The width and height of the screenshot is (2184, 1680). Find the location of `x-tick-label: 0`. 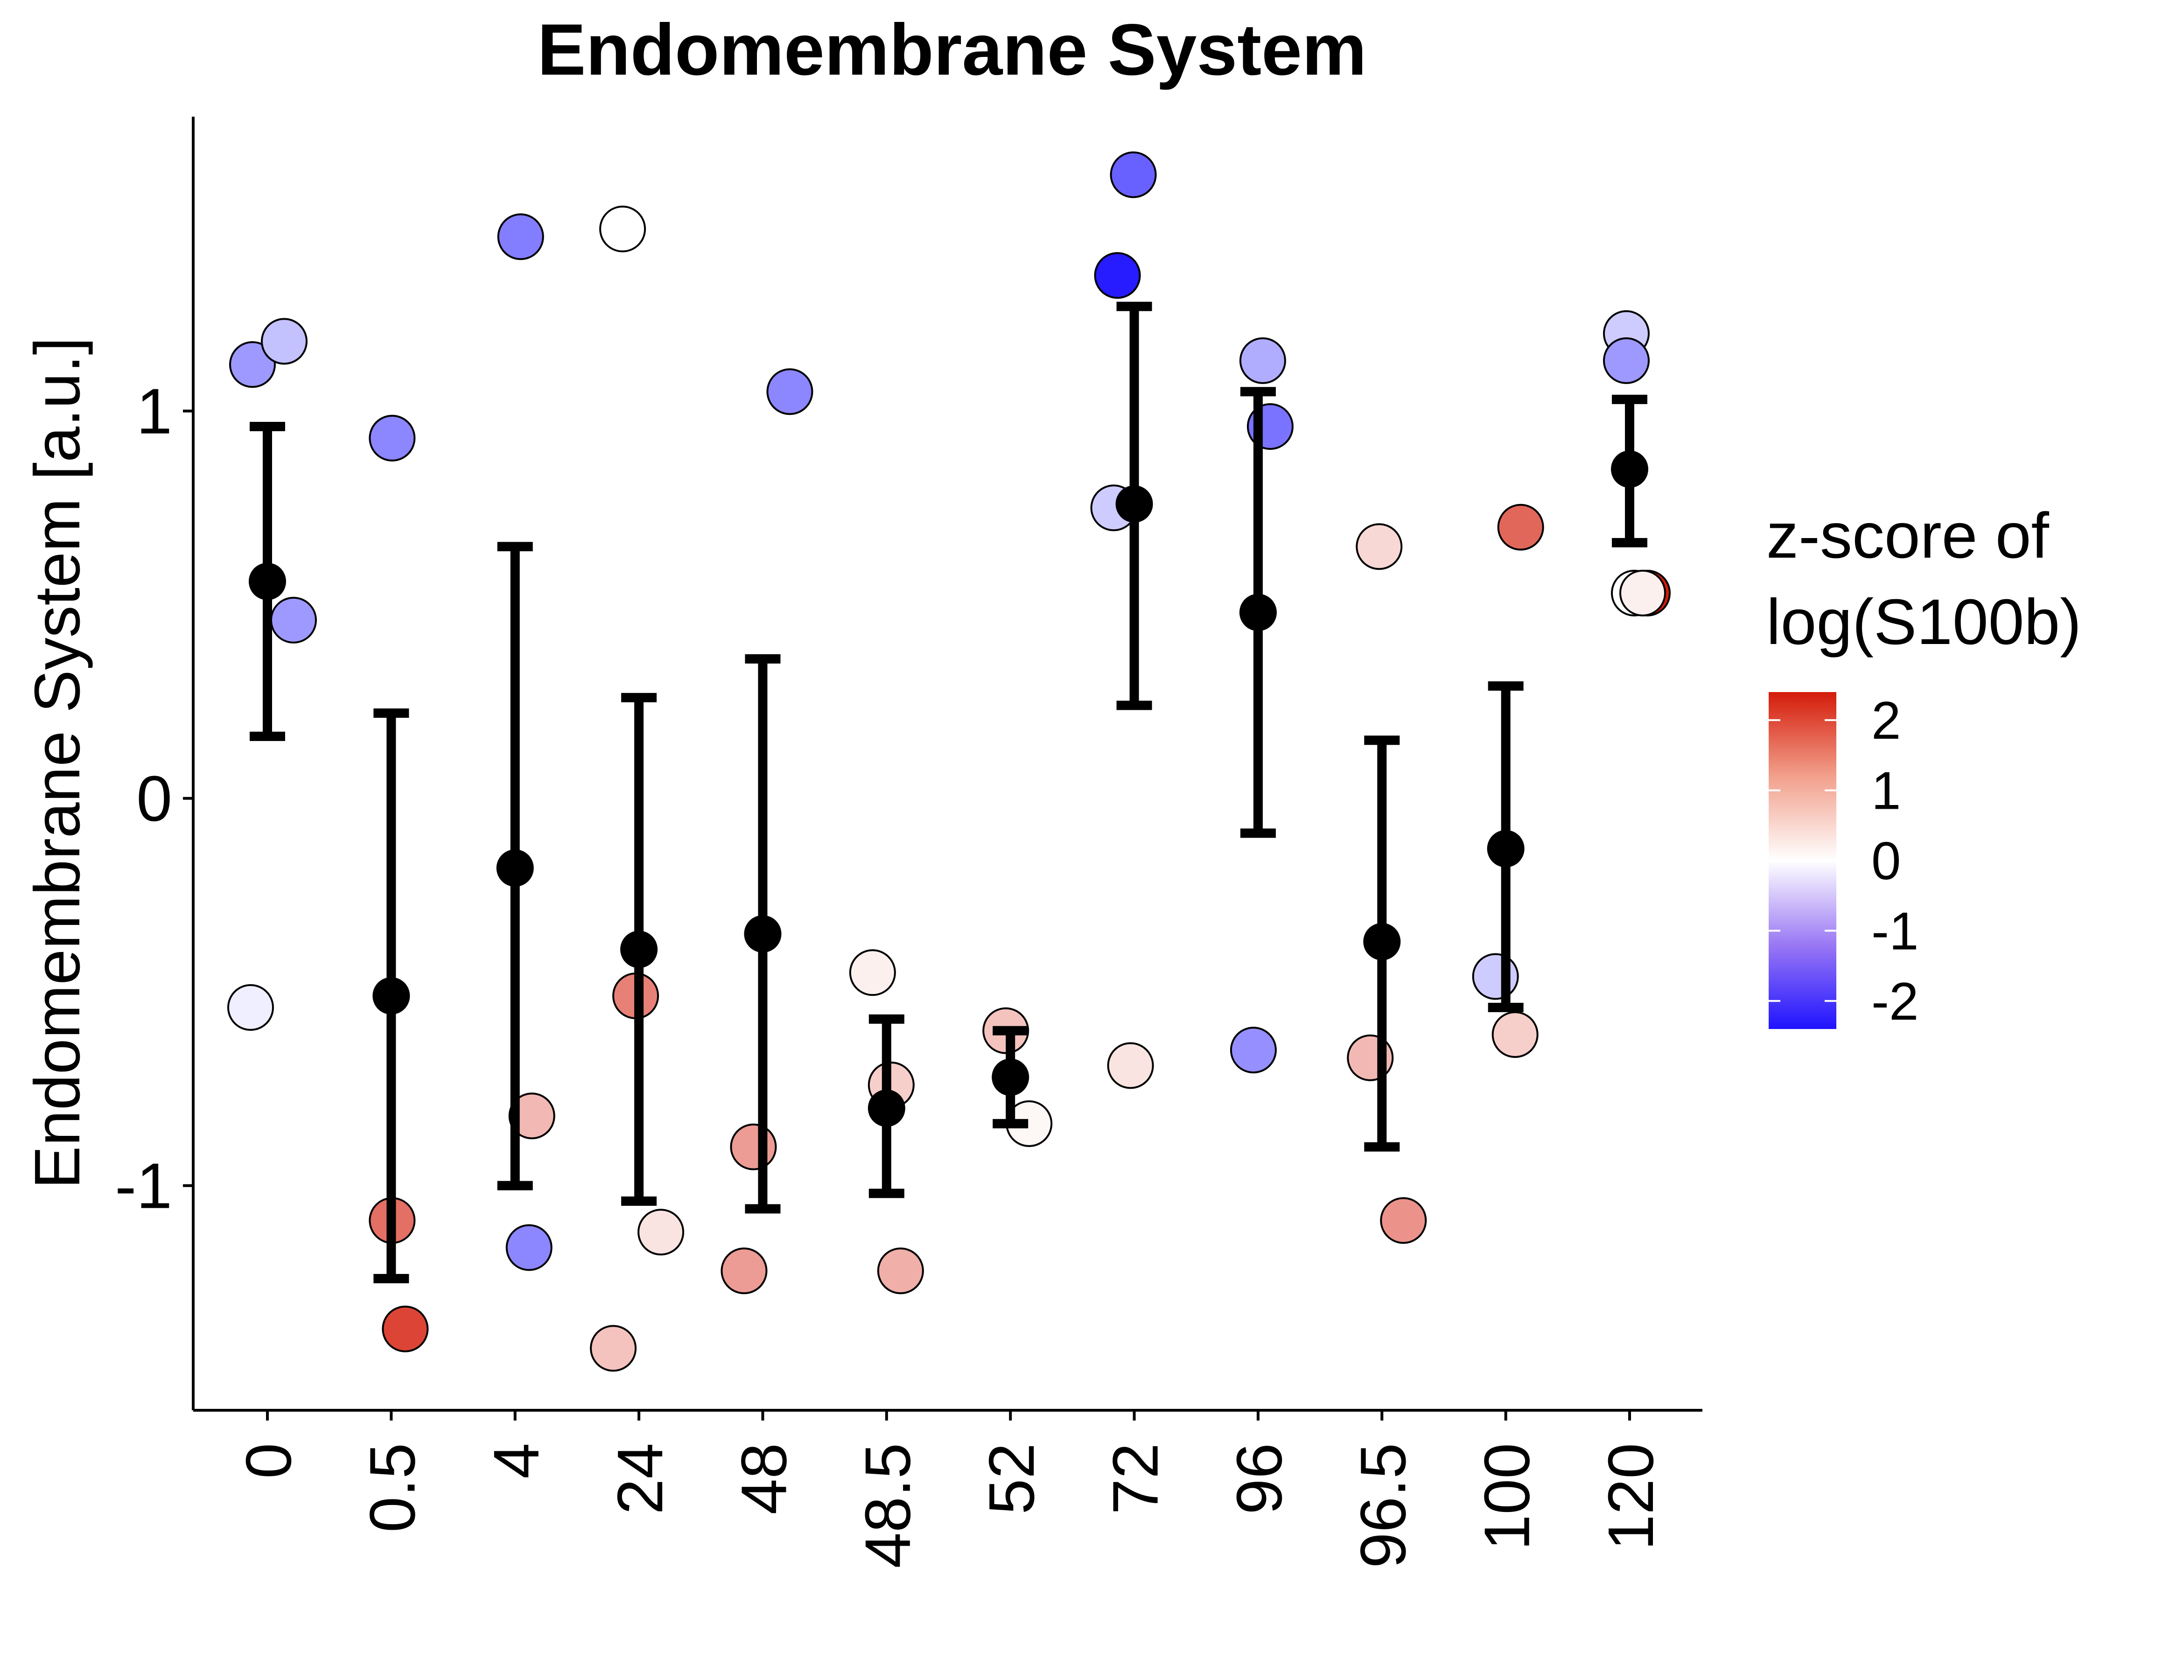

x-tick-label: 0 is located at coordinates (269, 1461).